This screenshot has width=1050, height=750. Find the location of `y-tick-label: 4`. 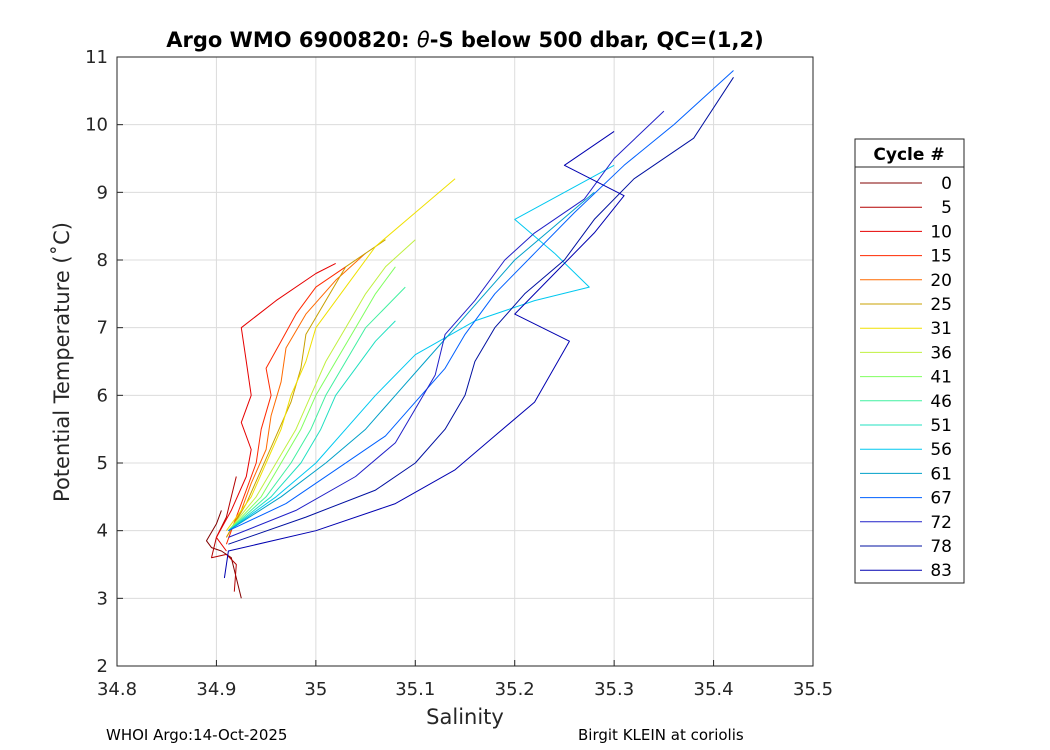

y-tick-label: 4 is located at coordinates (102, 531).